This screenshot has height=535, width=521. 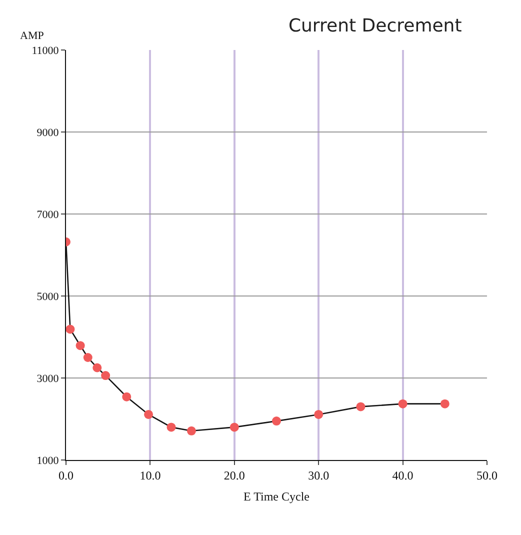 What do you see at coordinates (150, 475) in the screenshot?
I see `x-tick-label: 10.0` at bounding box center [150, 475].